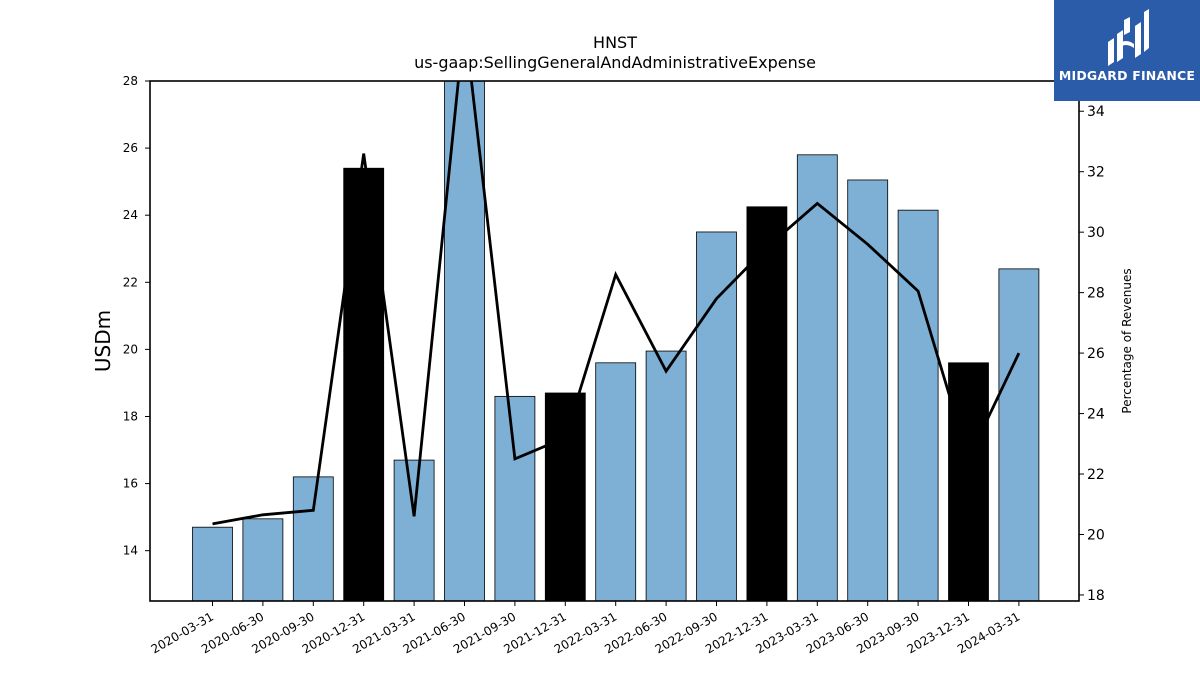 The image size is (1200, 675). What do you see at coordinates (1096, 354) in the screenshot?
I see `y2-tick-label: 26` at bounding box center [1096, 354].